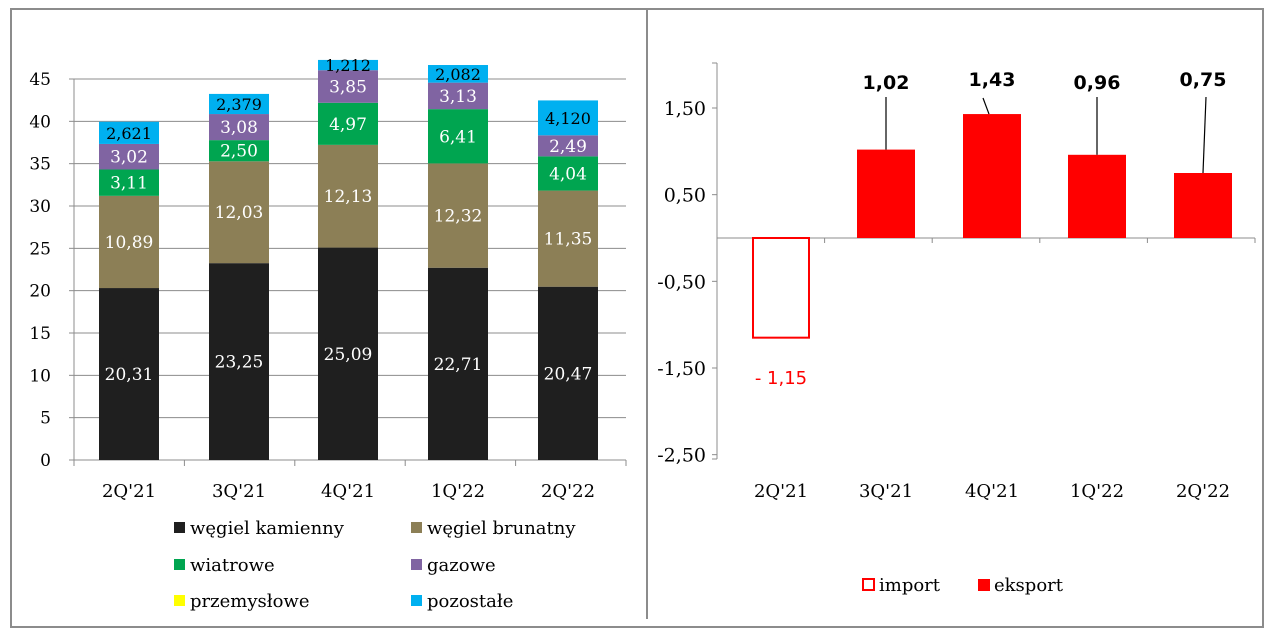 The width and height of the screenshot is (1271, 628). I want to click on y-tick-label: 10, so click(40, 376).